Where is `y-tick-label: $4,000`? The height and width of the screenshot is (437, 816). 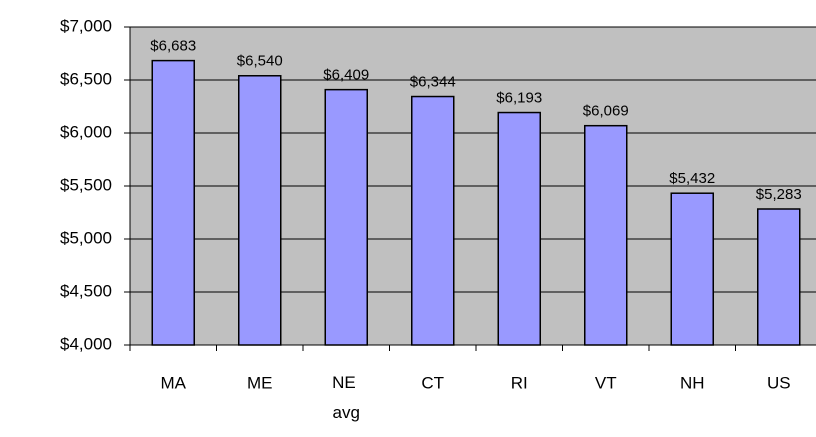
y-tick-label: $4,000 is located at coordinates (86, 343).